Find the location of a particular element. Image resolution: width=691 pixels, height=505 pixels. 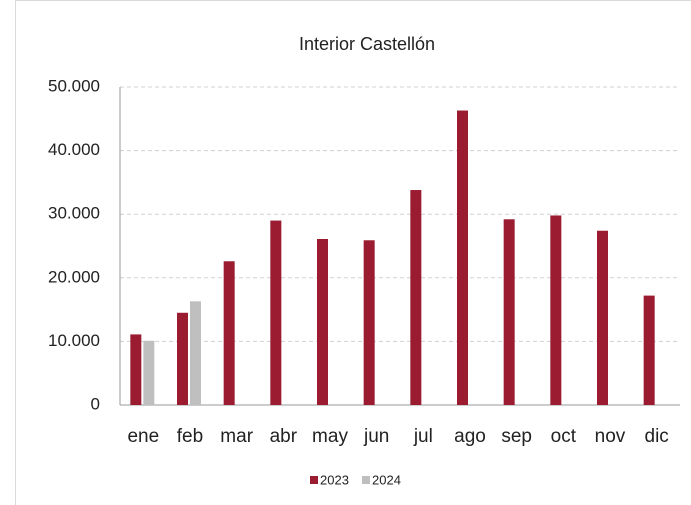

y-tick-label: 30.000 is located at coordinates (74, 213).